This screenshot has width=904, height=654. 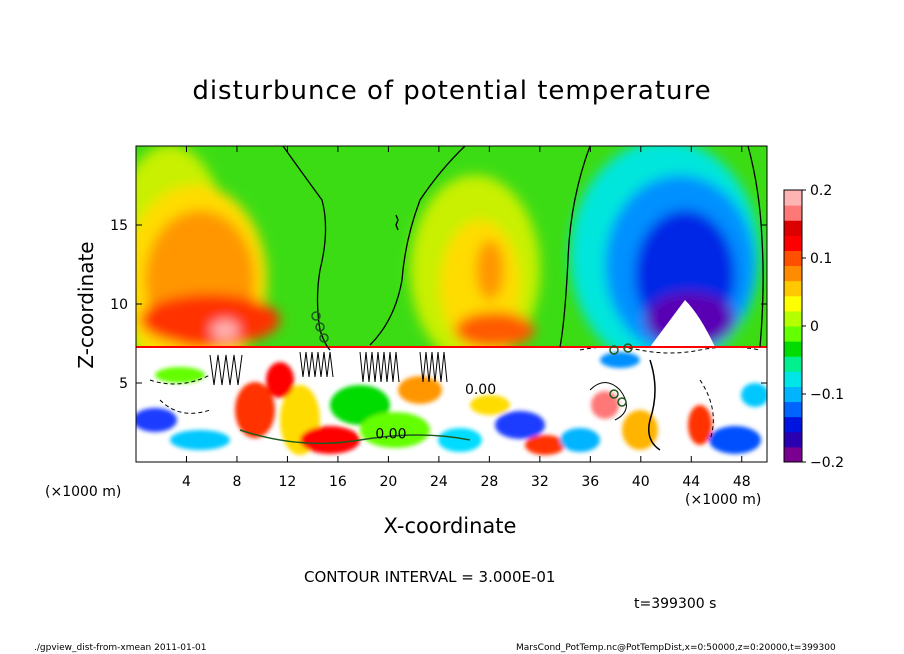 What do you see at coordinates (435, 412) in the screenshot?
I see `contour-label-layer: 0.00 0.00` at bounding box center [435, 412].